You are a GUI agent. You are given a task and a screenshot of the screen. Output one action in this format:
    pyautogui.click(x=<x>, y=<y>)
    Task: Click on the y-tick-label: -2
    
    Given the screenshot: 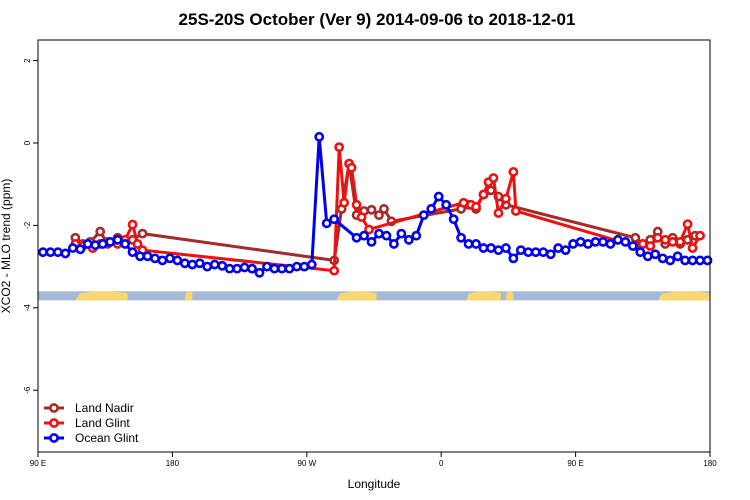 What is the action you would take?
    pyautogui.click(x=27, y=225)
    